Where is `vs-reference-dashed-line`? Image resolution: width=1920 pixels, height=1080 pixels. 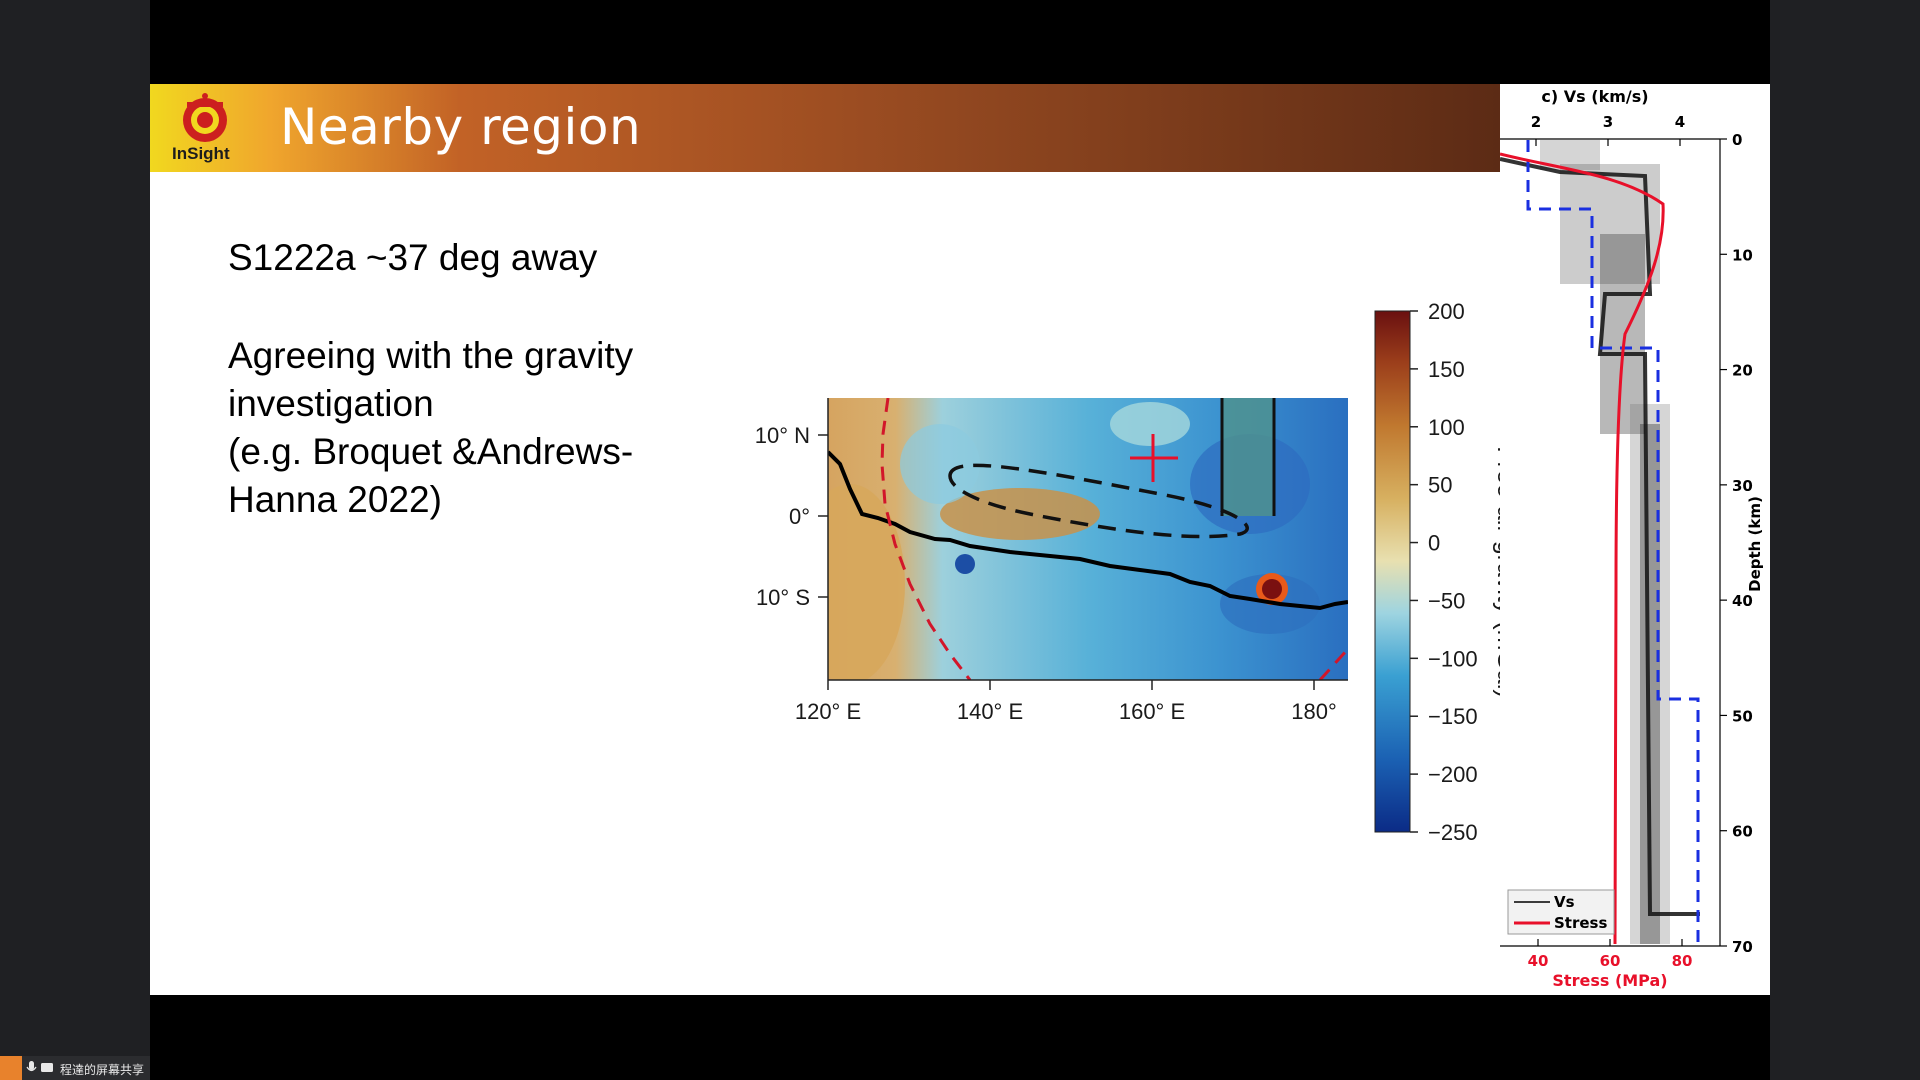 vs-reference-dashed-line is located at coordinates (1613, 542).